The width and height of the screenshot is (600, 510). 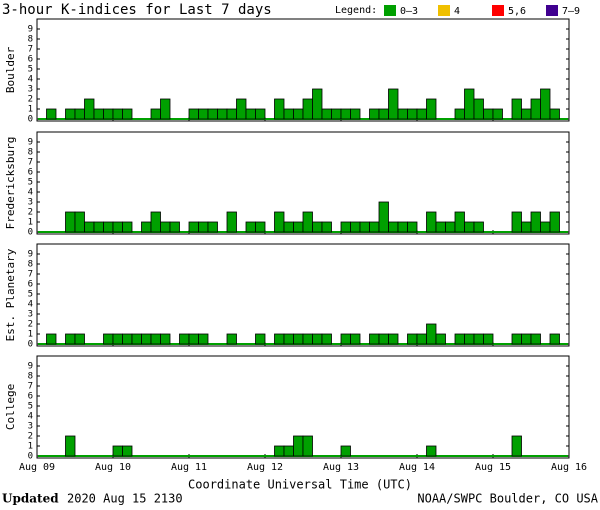 I want to click on y-axis-label: Fredericksburg, so click(x=10, y=183).